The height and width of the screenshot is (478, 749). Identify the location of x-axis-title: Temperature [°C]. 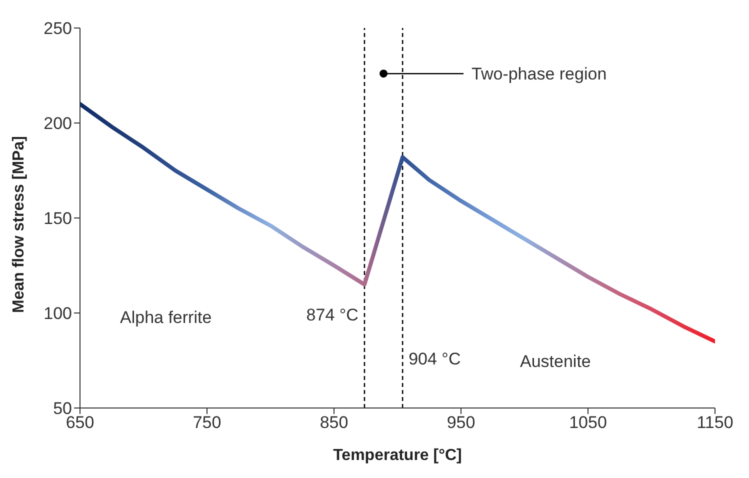
(397, 455).